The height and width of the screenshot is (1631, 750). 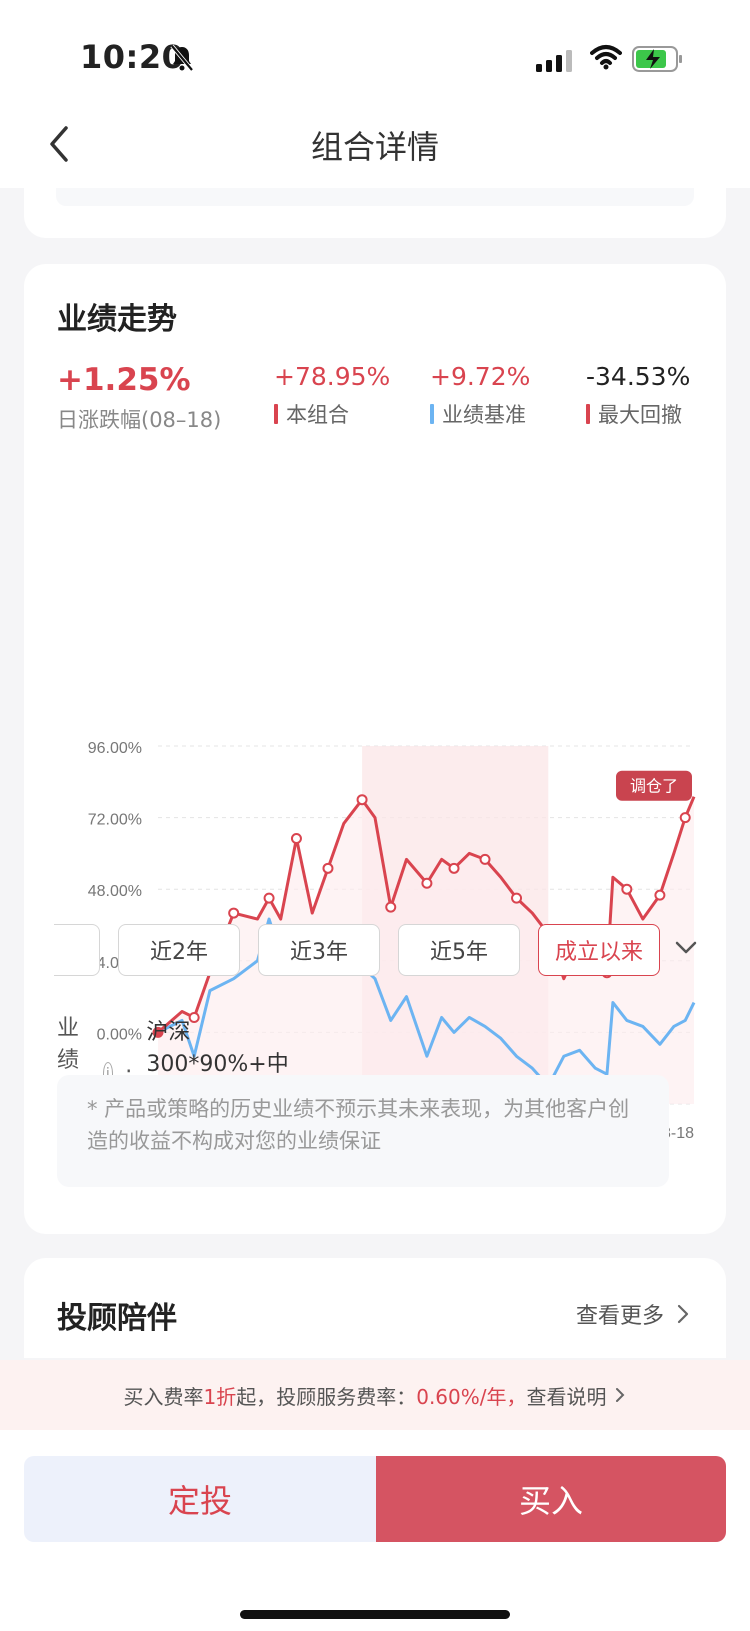 What do you see at coordinates (158, 1032) in the screenshot?
I see `start-point` at bounding box center [158, 1032].